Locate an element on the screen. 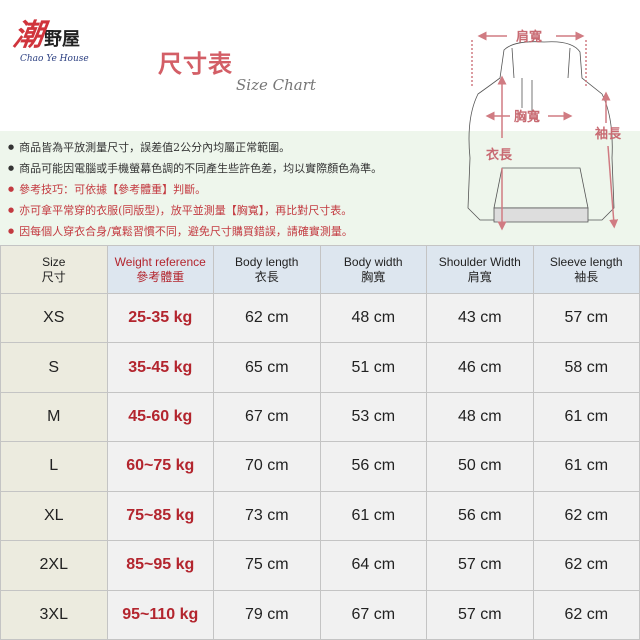  cell-size: S is located at coordinates (54, 367).